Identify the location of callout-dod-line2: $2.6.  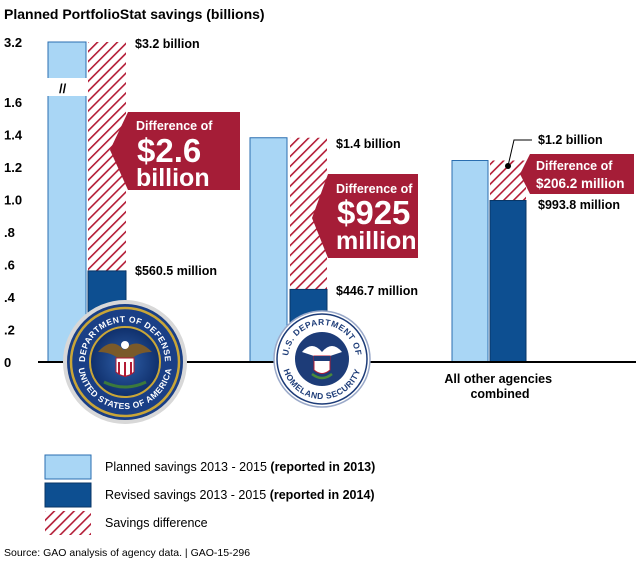
(169, 150).